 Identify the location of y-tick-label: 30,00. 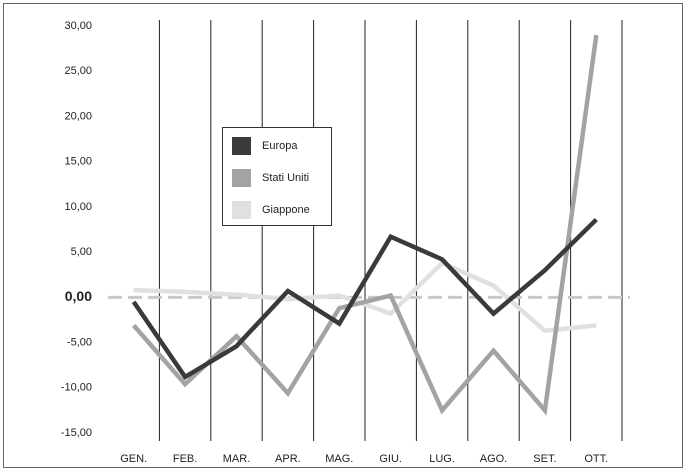
(78, 26).